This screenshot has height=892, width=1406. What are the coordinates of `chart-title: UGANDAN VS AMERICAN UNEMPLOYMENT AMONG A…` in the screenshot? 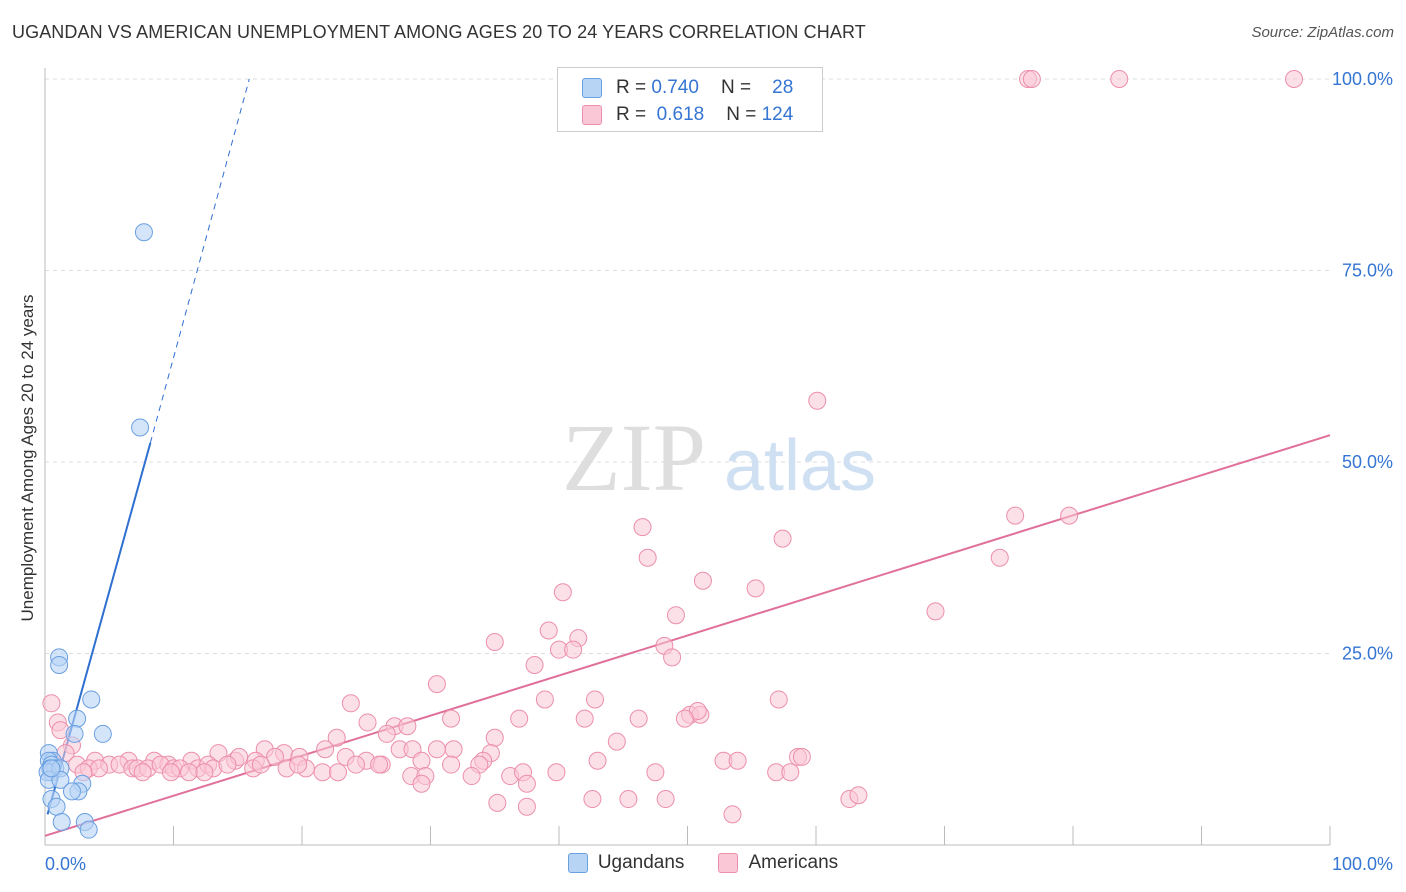 It's located at (439, 32).